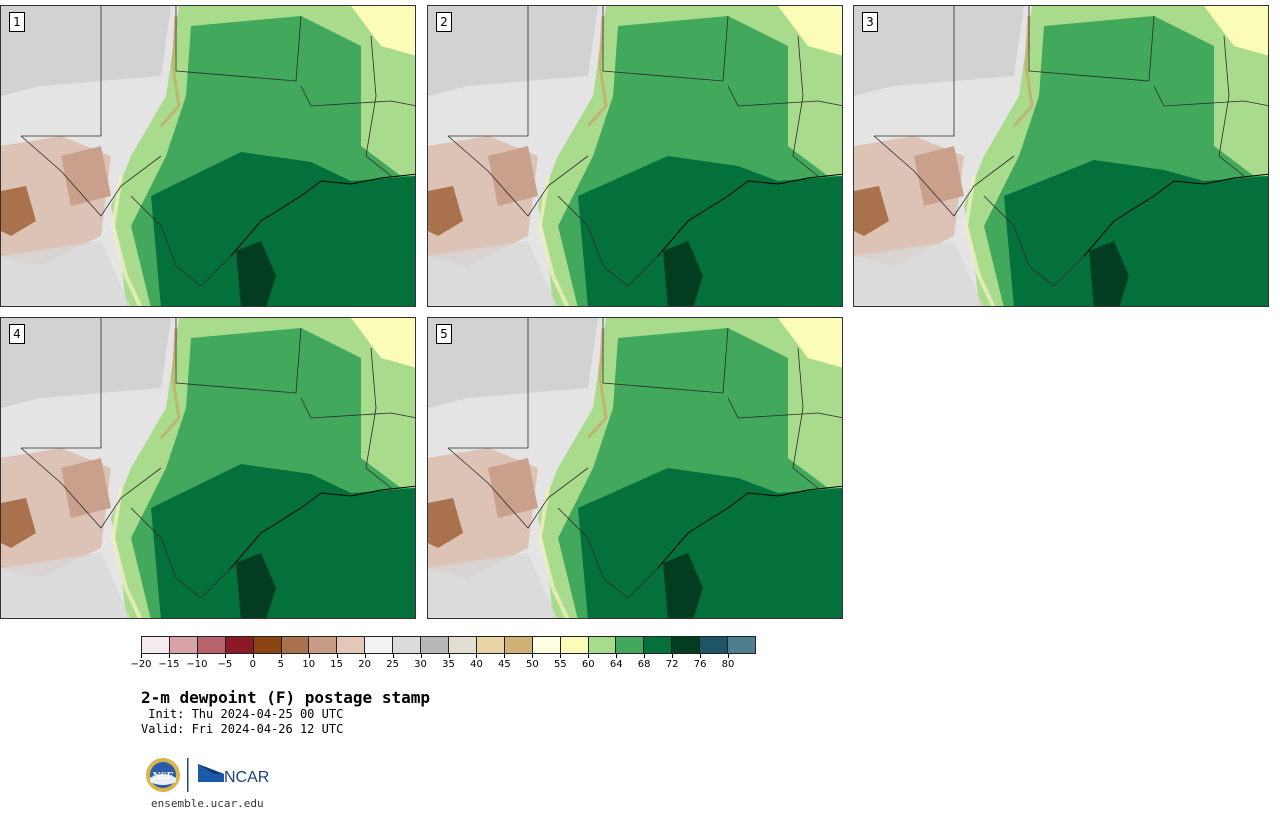 This screenshot has height=815, width=1280. Describe the element at coordinates (197, 664) in the screenshot. I see `colorbar-tick-label: −10` at that location.